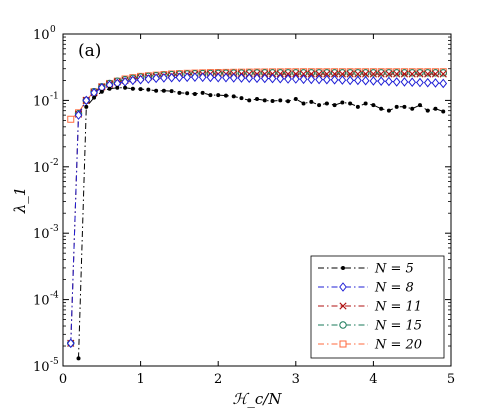 This screenshot has height=411, width=497. Describe the element at coordinates (54, 163) in the screenshot. I see `y-tick-exponent: -2` at that location.